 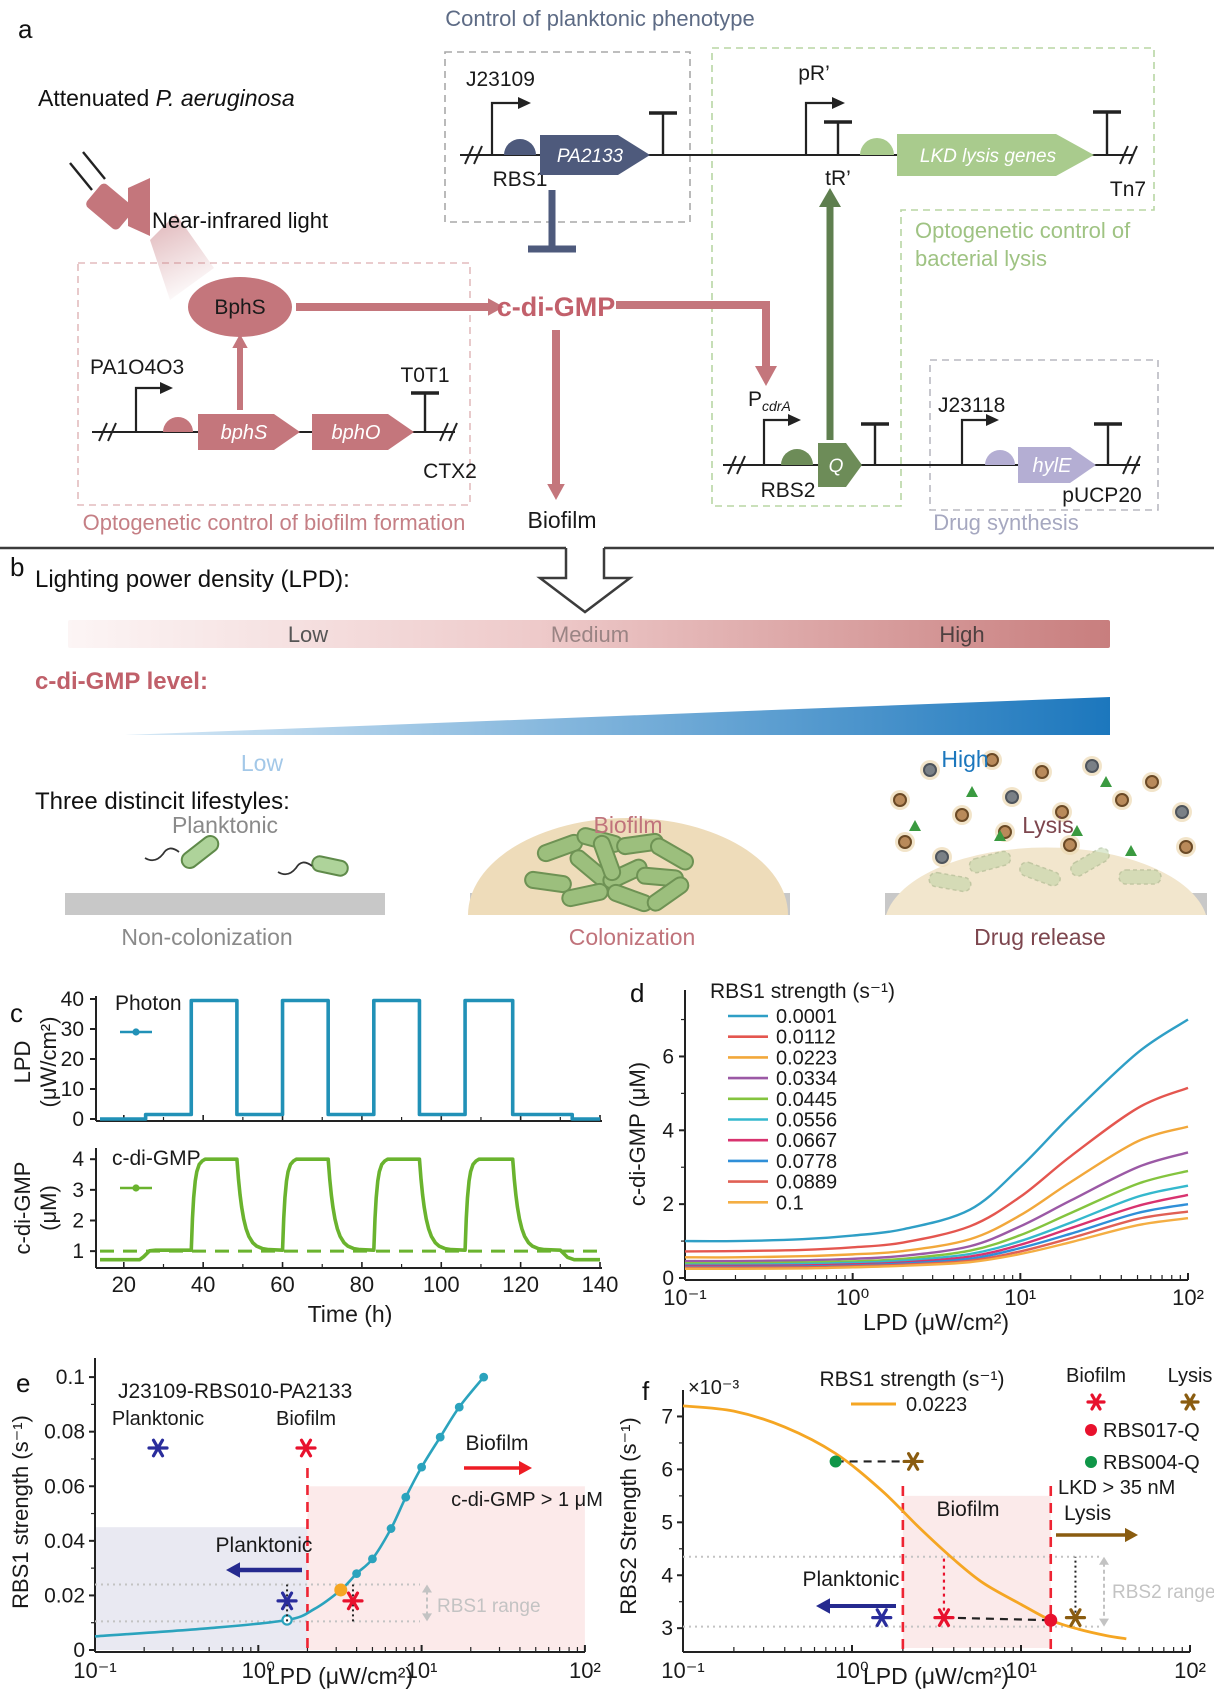 What do you see at coordinates (590, 156) in the screenshot?
I see `pa2133-label: PA2133` at bounding box center [590, 156].